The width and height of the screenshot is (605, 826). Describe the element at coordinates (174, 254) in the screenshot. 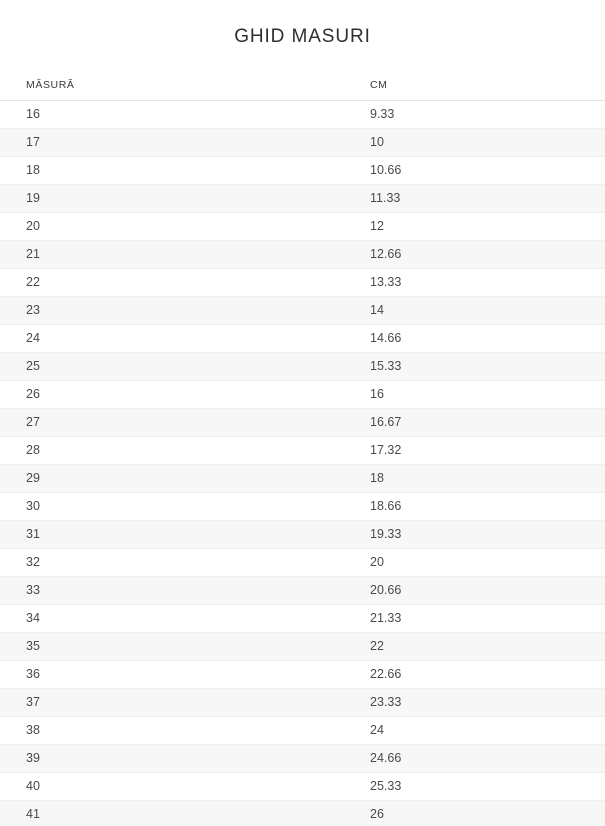

I see `cell-size: 21` at that location.